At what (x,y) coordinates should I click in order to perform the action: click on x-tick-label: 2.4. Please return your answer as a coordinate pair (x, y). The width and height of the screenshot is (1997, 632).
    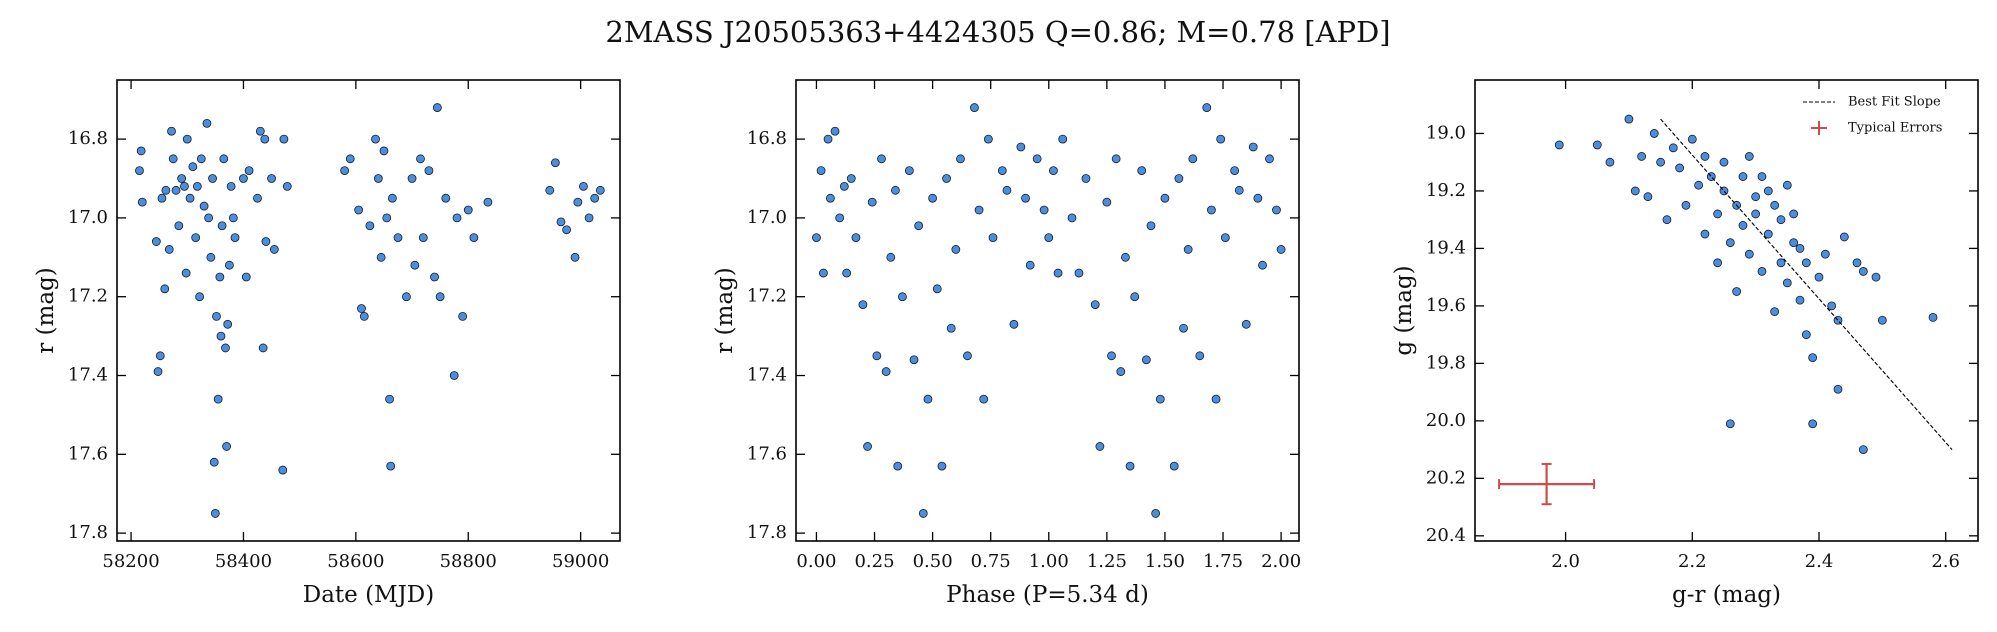
    Looking at the image, I should click on (1819, 561).